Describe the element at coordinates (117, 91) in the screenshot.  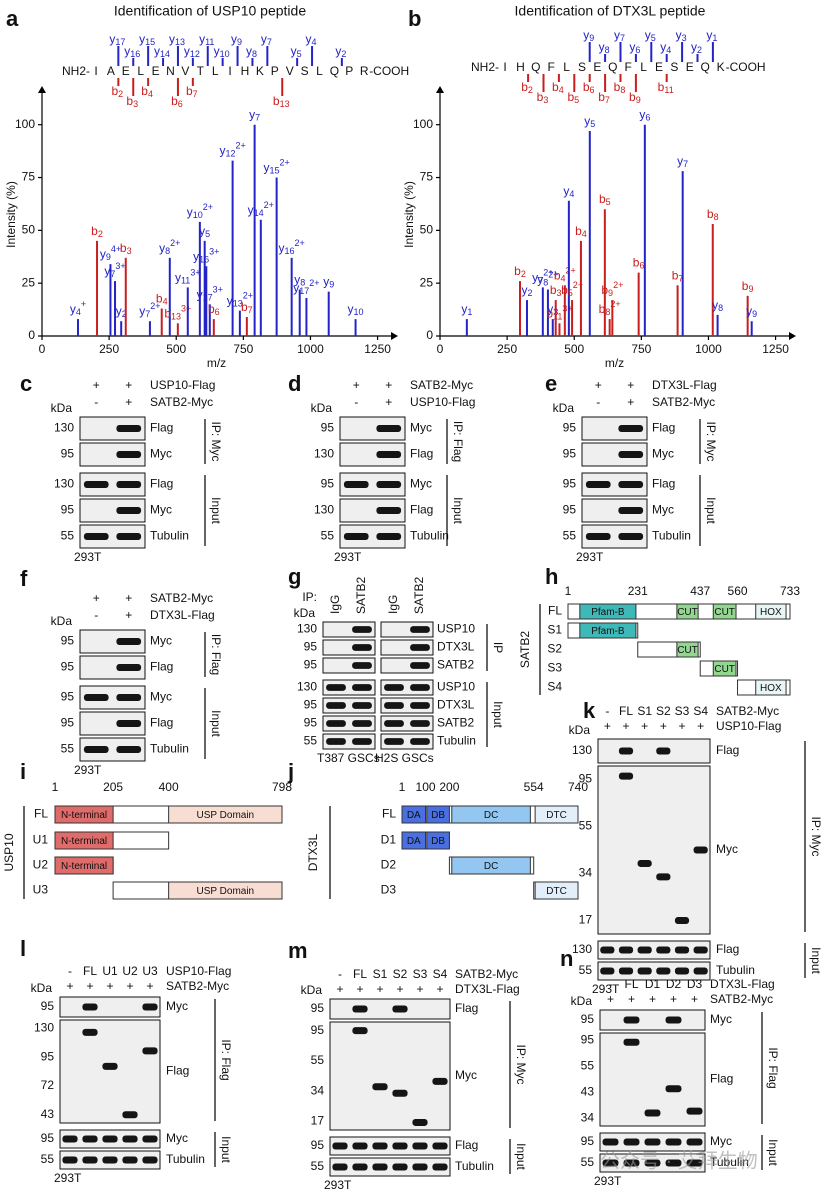
I see `b-ion-label: b2` at that location.